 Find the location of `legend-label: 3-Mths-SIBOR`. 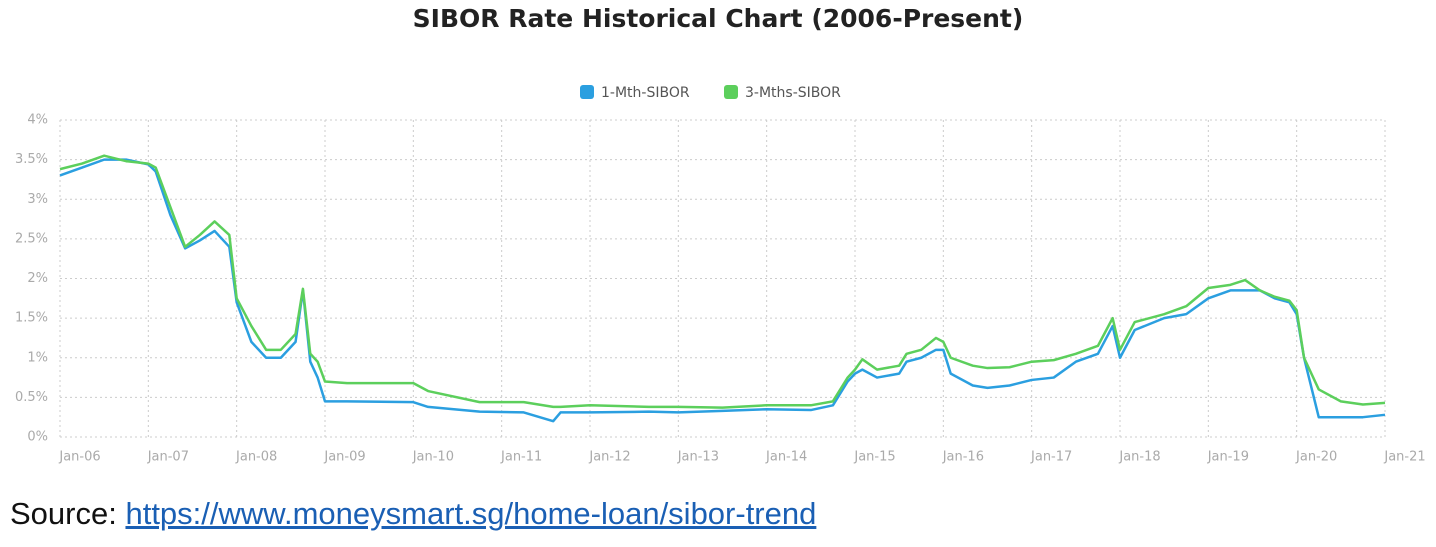

legend-label: 3-Mths-SIBOR is located at coordinates (793, 93).